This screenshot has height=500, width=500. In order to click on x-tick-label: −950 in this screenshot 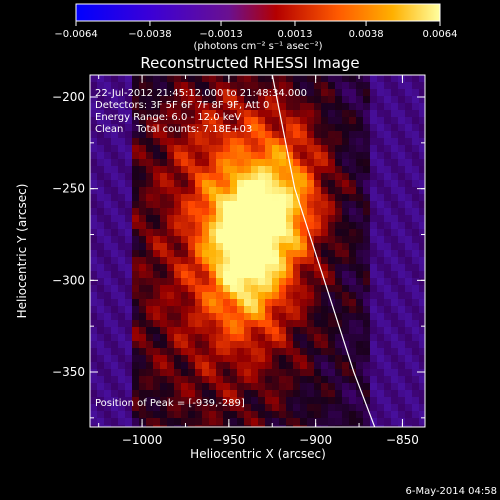, I will do `click(228, 440)`.